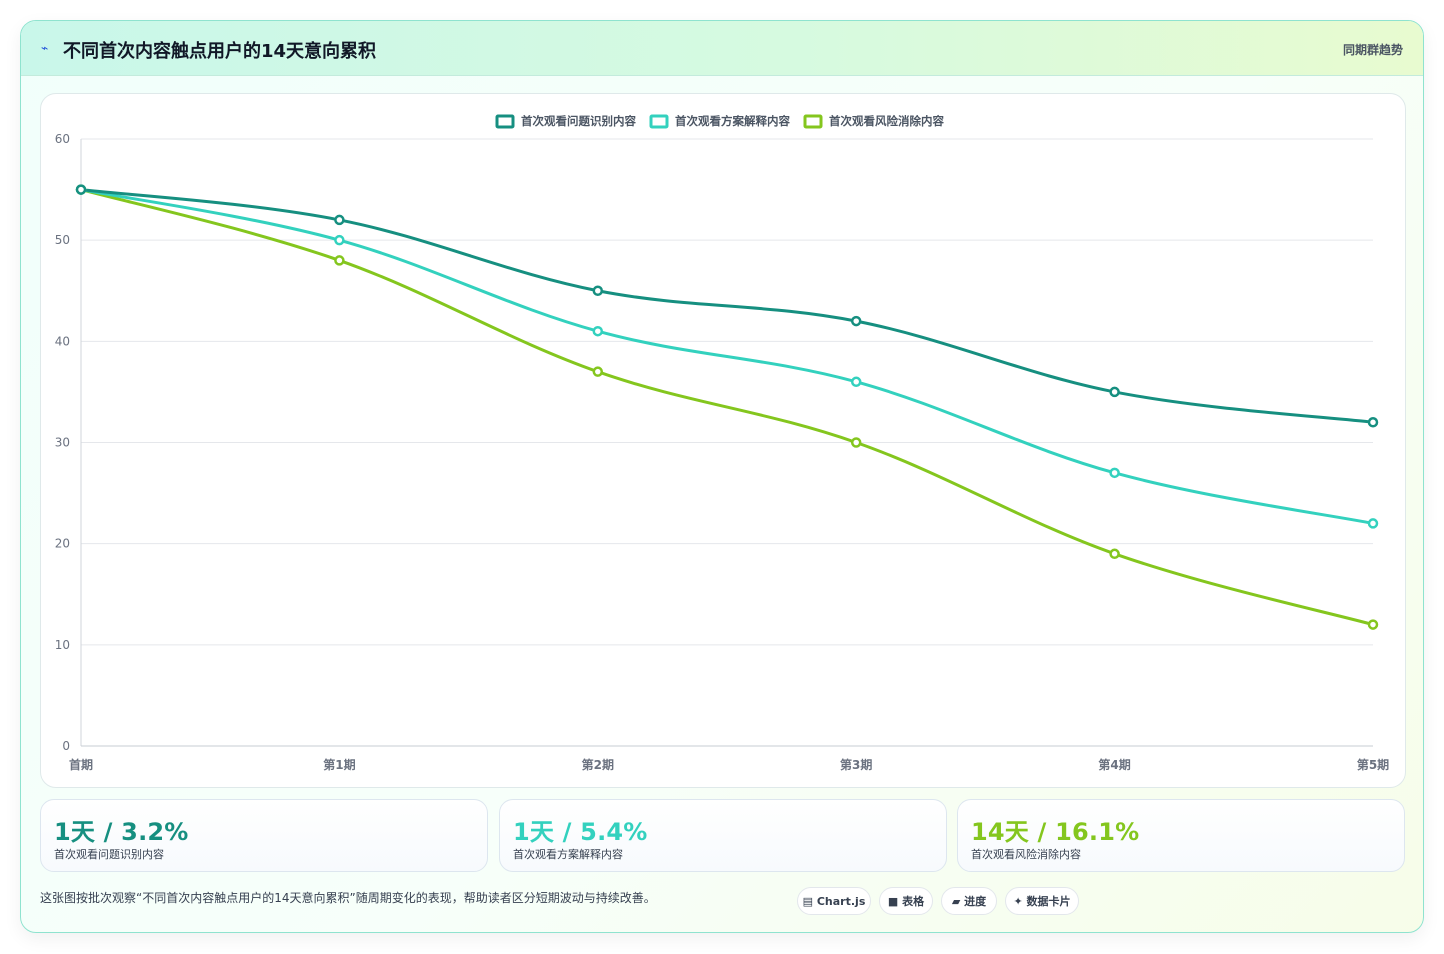 The height and width of the screenshot is (954, 1444). Describe the element at coordinates (913, 901) in the screenshot. I see `chip-label-table: 表格` at that location.